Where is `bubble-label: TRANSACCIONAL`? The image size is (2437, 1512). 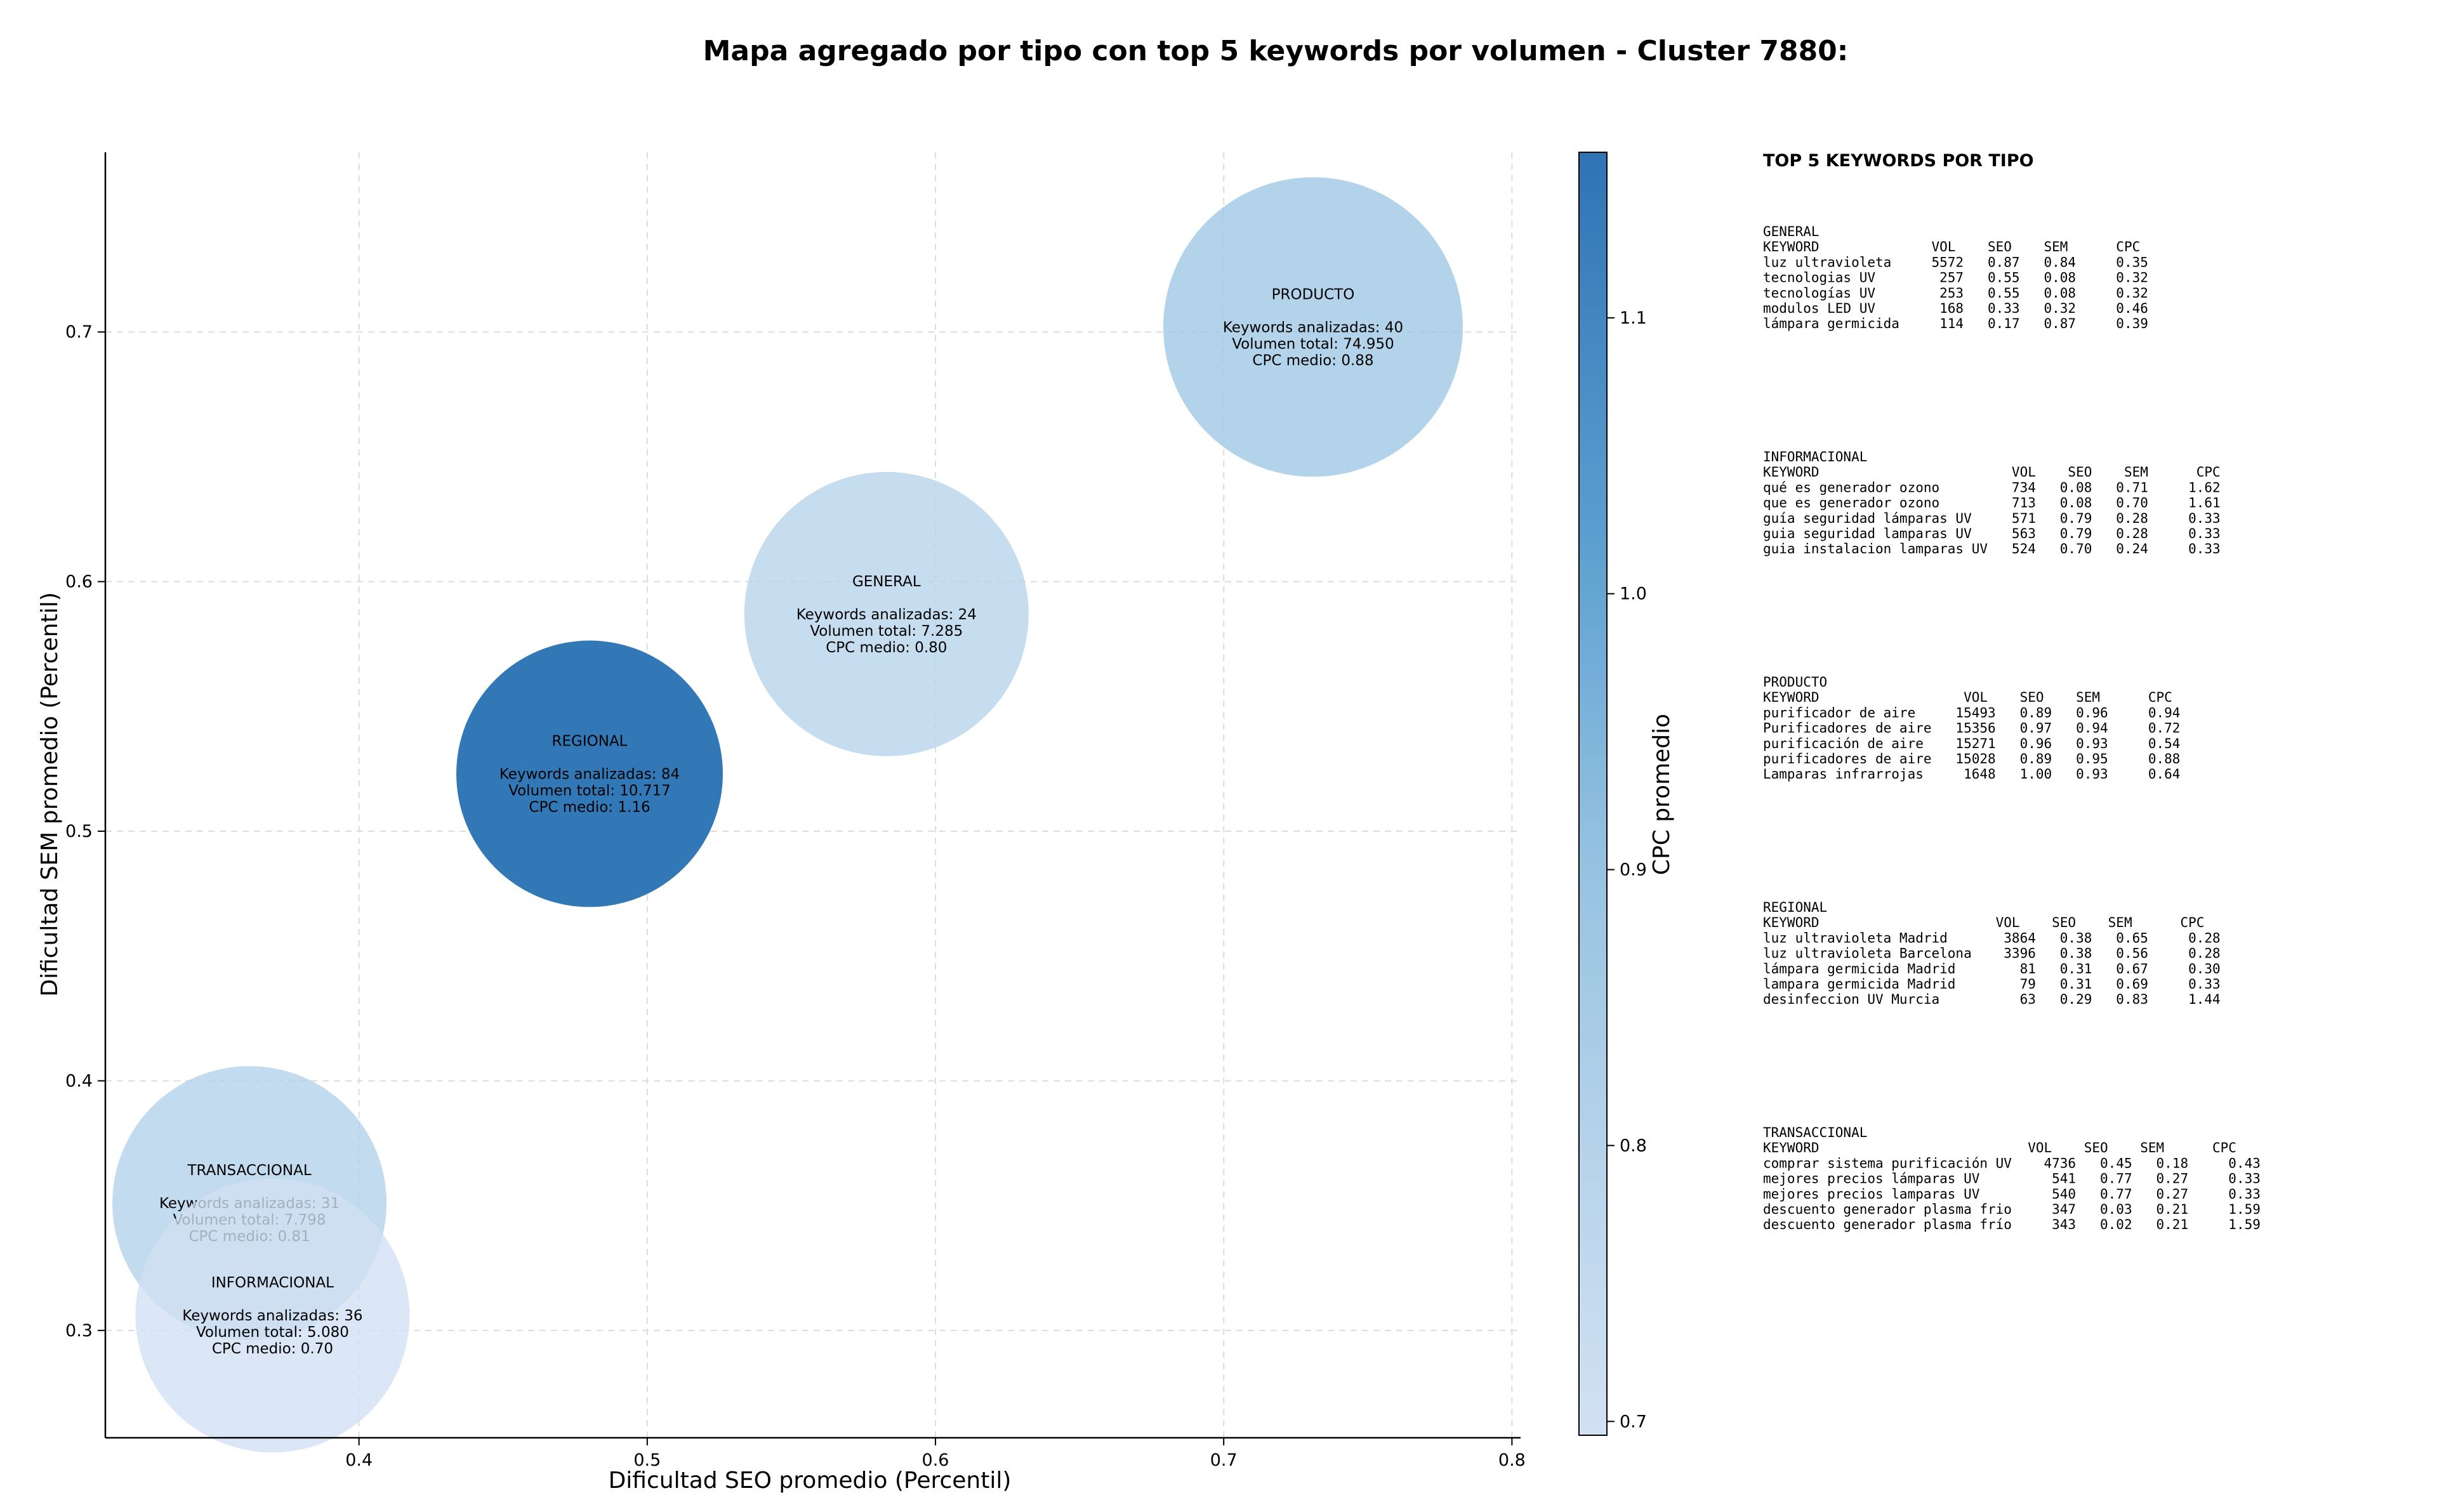
bubble-label: TRANSACCIONAL is located at coordinates (249, 1171).